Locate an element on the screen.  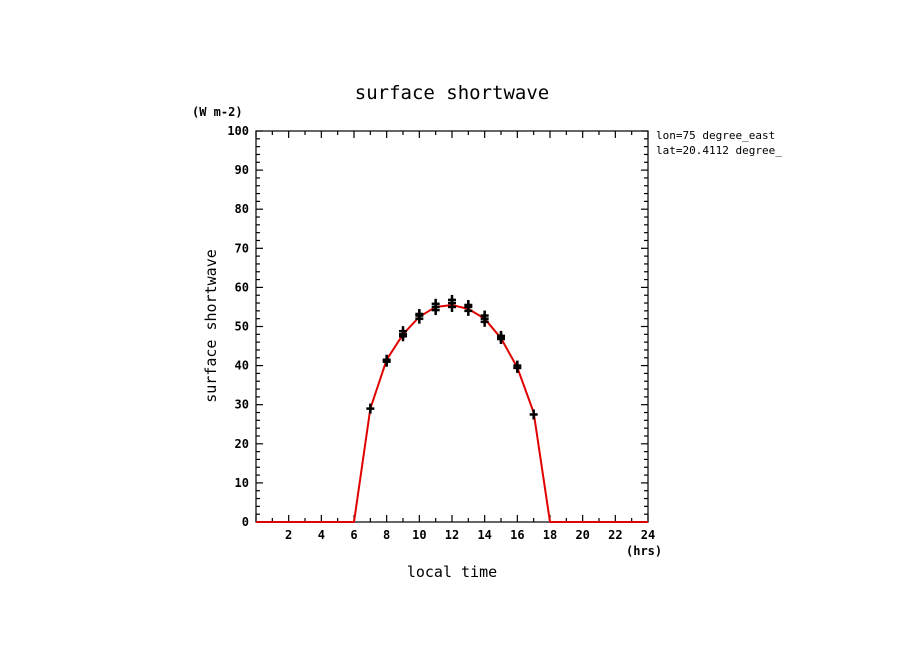
y-tick-label: 30 is located at coordinates (242, 405).